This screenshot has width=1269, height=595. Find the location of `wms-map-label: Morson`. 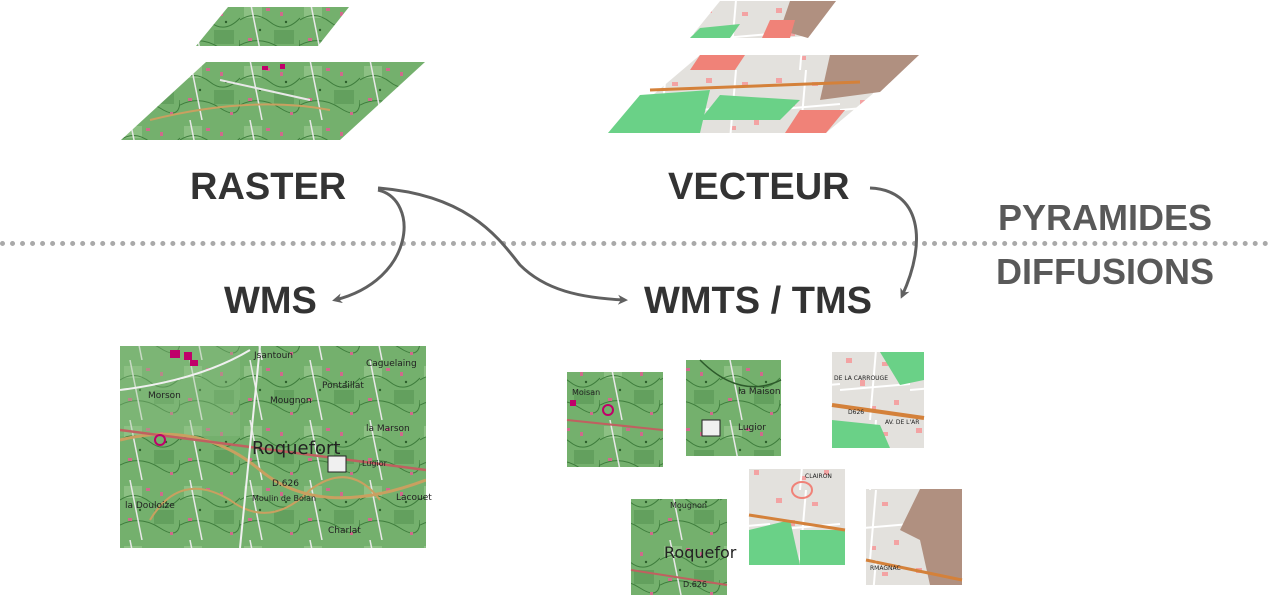

wms-map-label: Morson is located at coordinates (164, 396).